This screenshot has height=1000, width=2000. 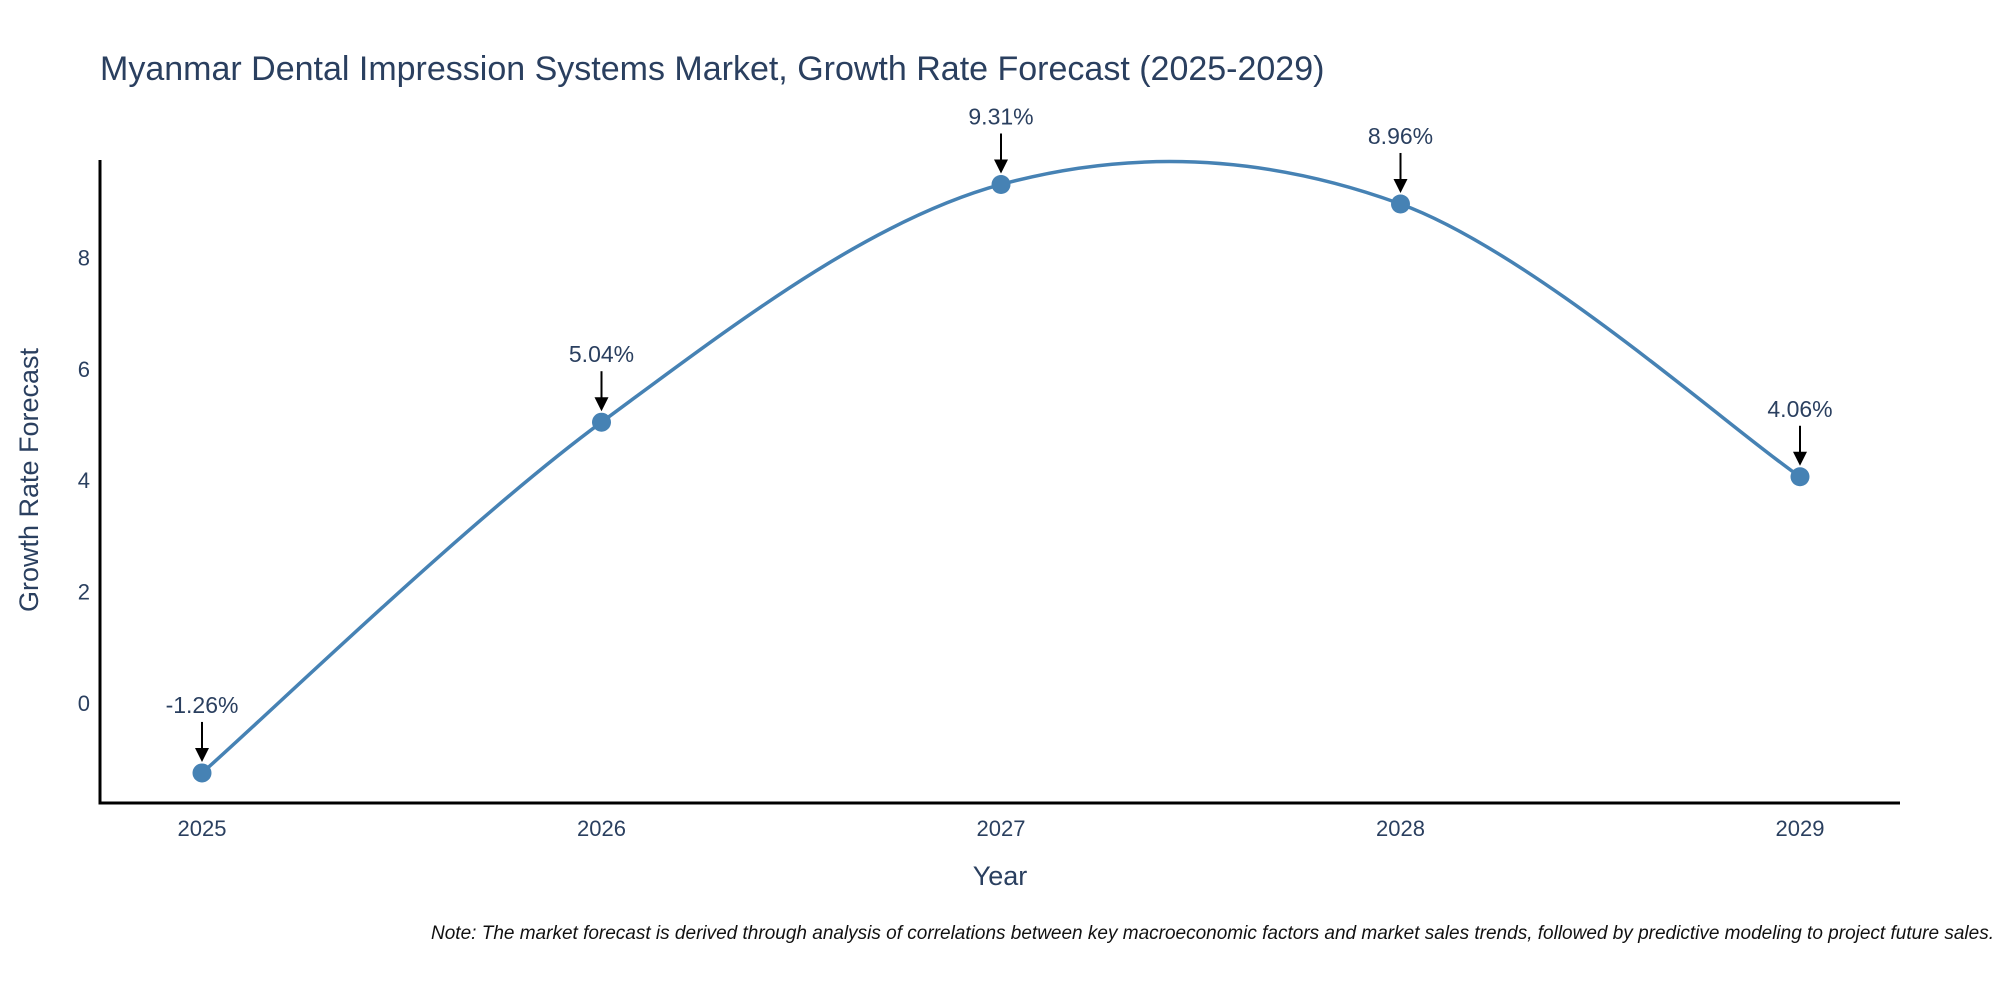 What do you see at coordinates (84, 703) in the screenshot?
I see `y-tick-label: 0` at bounding box center [84, 703].